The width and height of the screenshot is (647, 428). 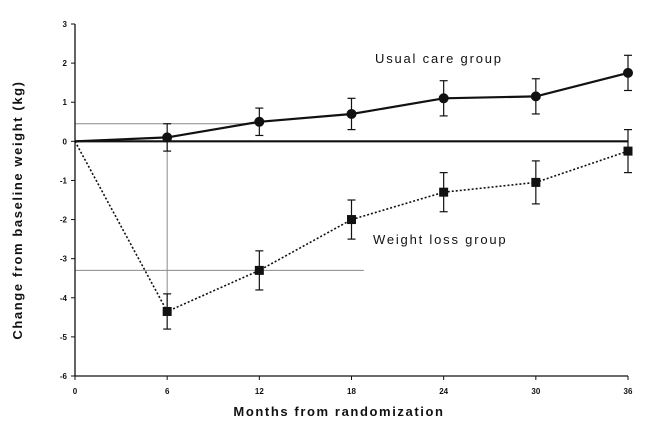 I want to click on y-tick-label: -2, so click(x=64, y=220).